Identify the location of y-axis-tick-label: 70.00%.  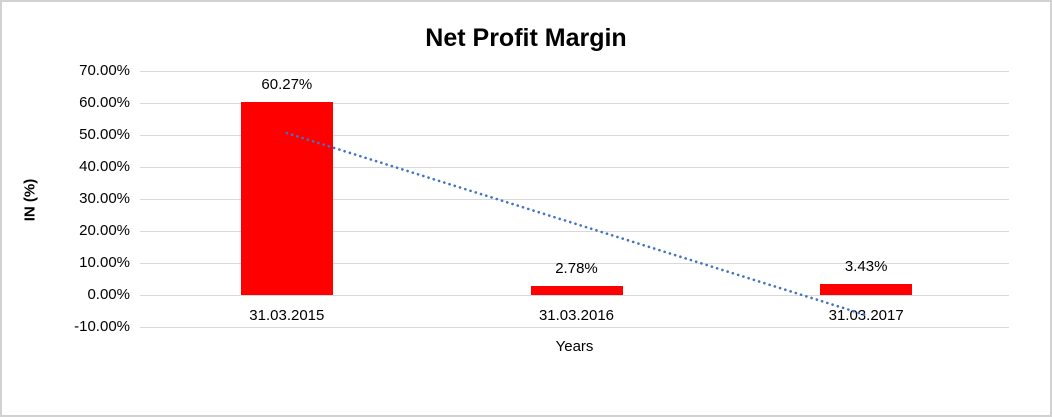
(104, 70).